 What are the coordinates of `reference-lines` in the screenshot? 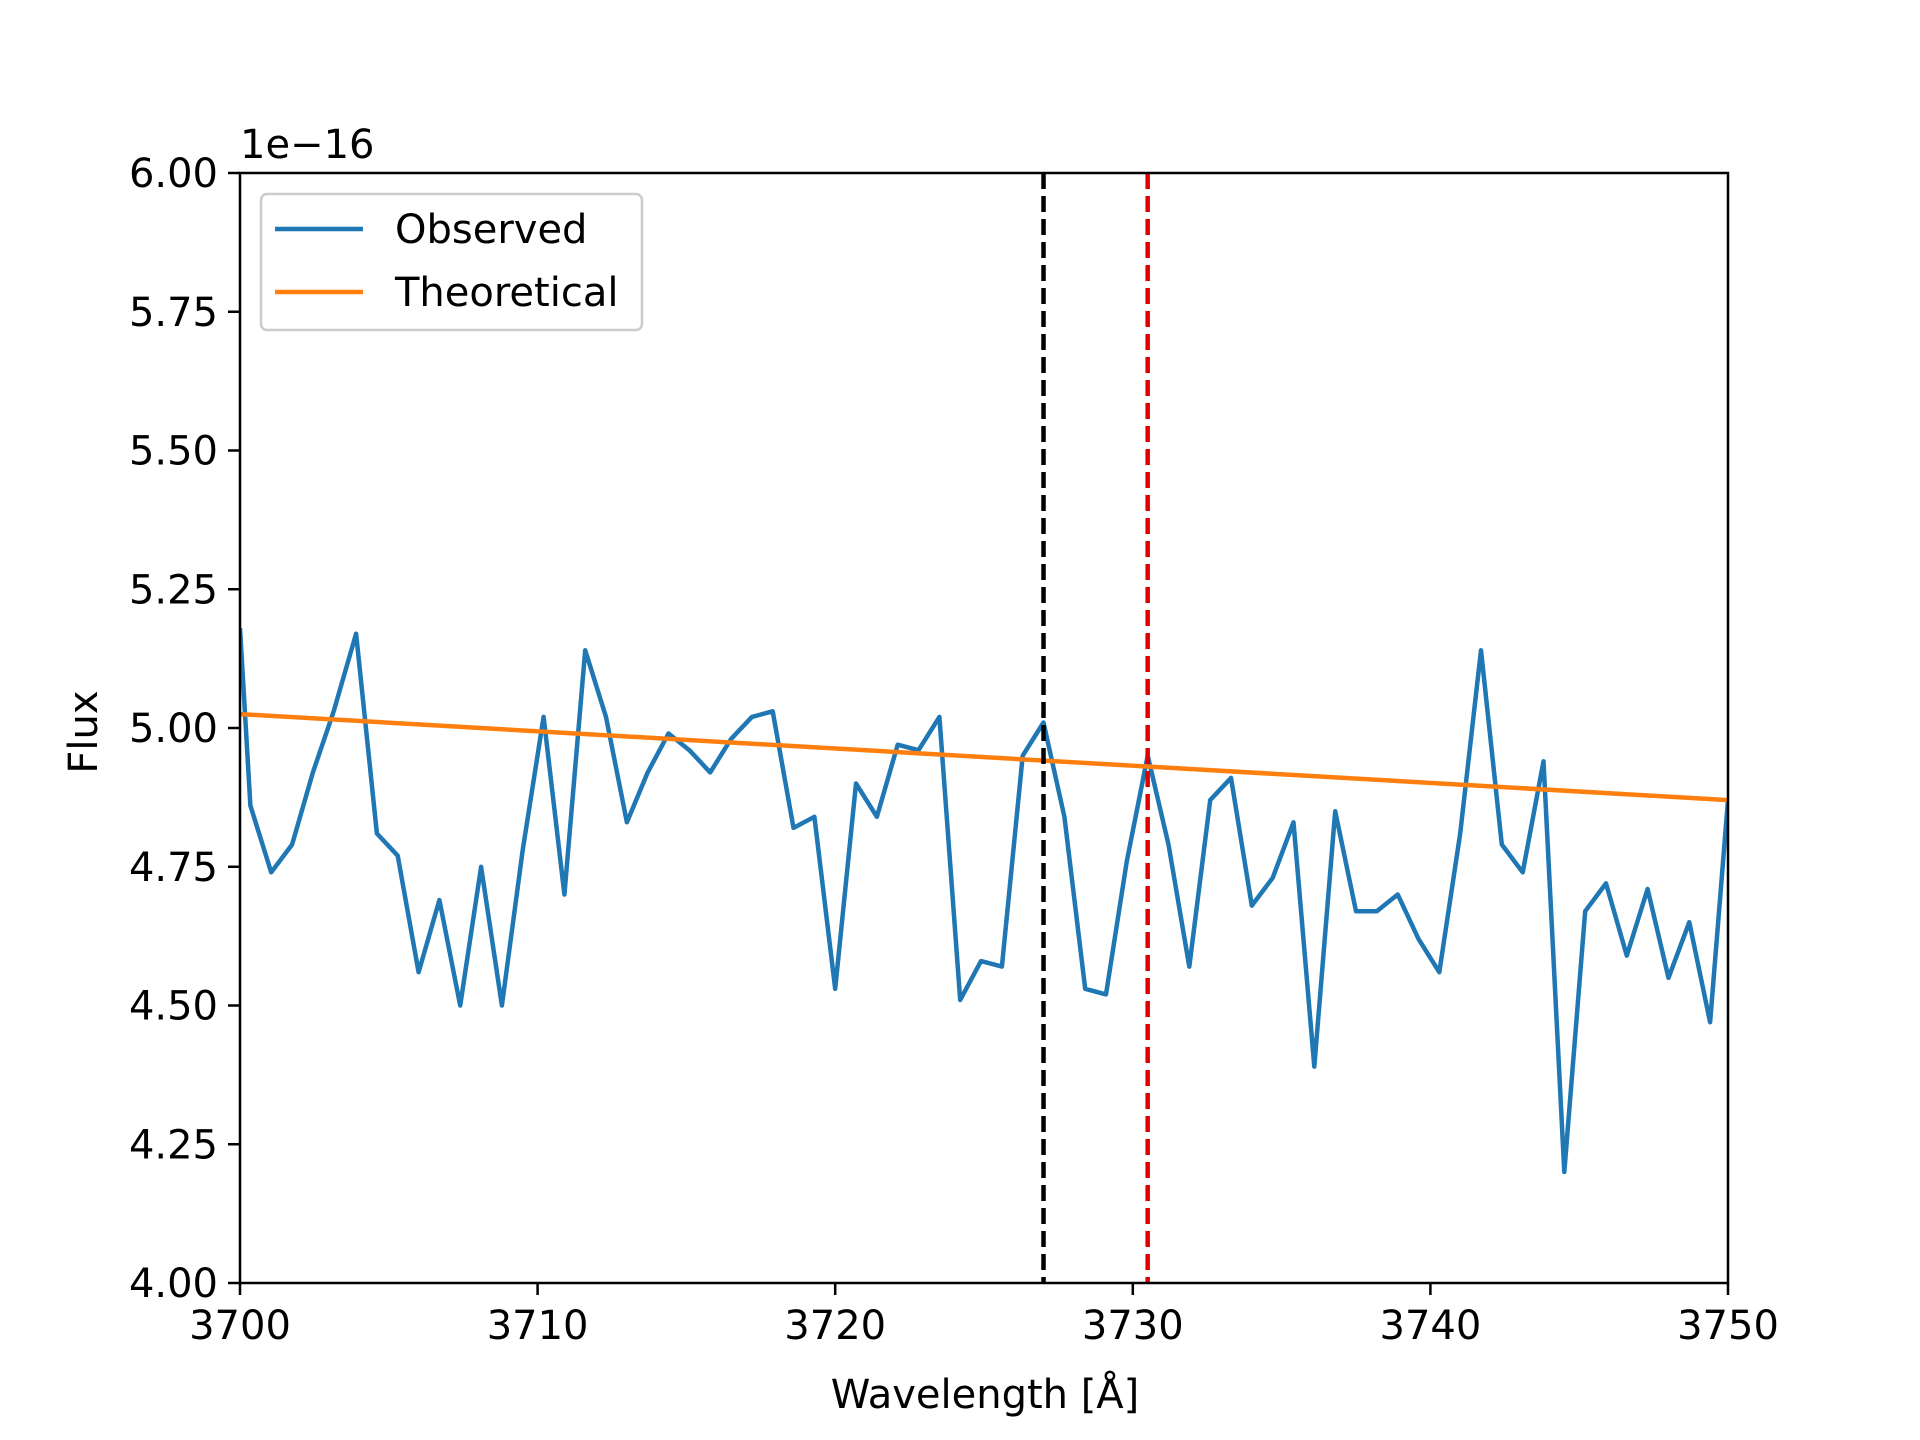 It's located at (1095, 728).